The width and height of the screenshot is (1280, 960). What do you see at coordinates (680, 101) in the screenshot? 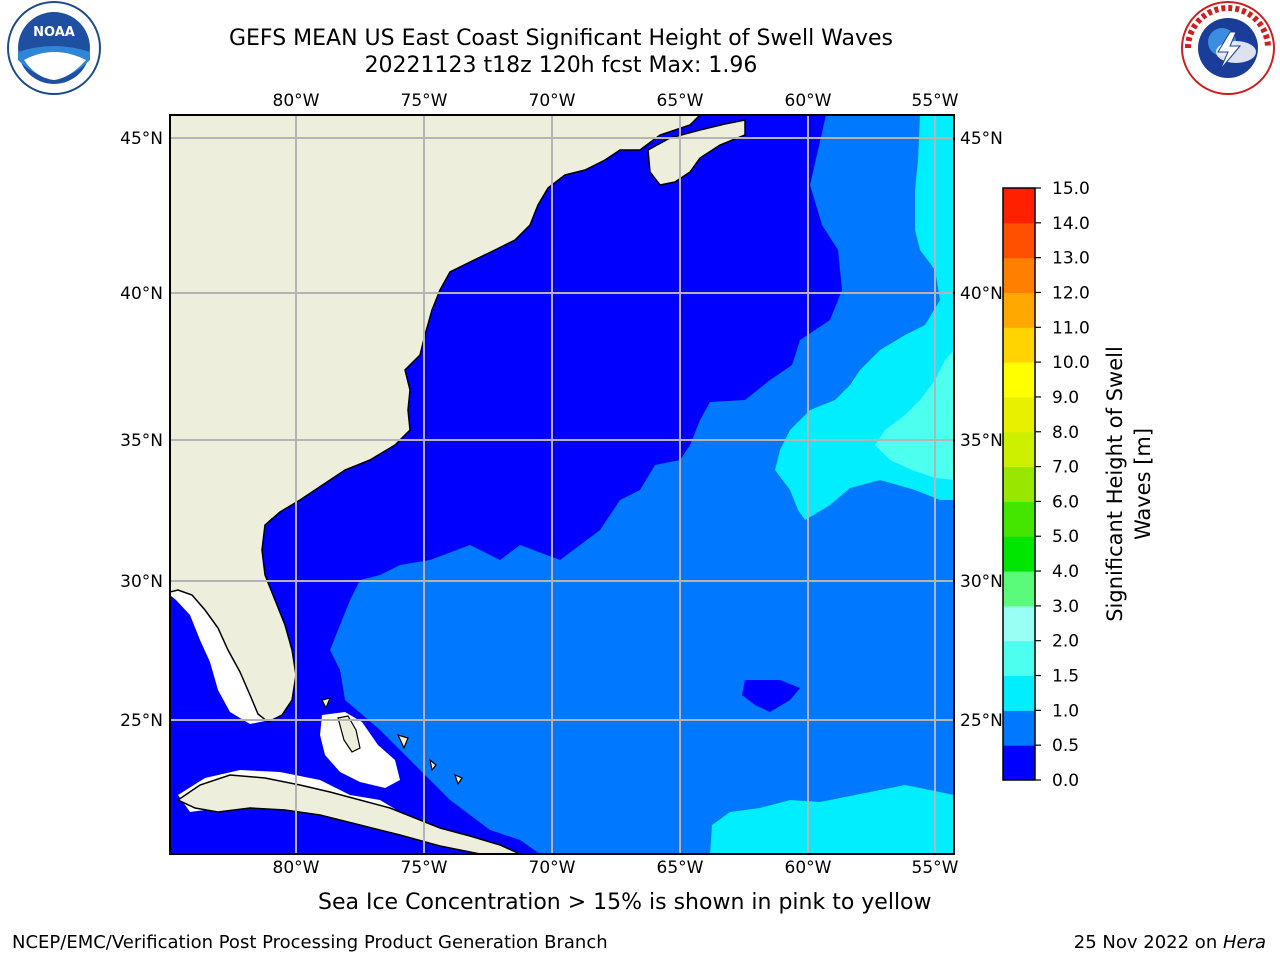
I see `lon-tick-top: 65°W` at bounding box center [680, 101].